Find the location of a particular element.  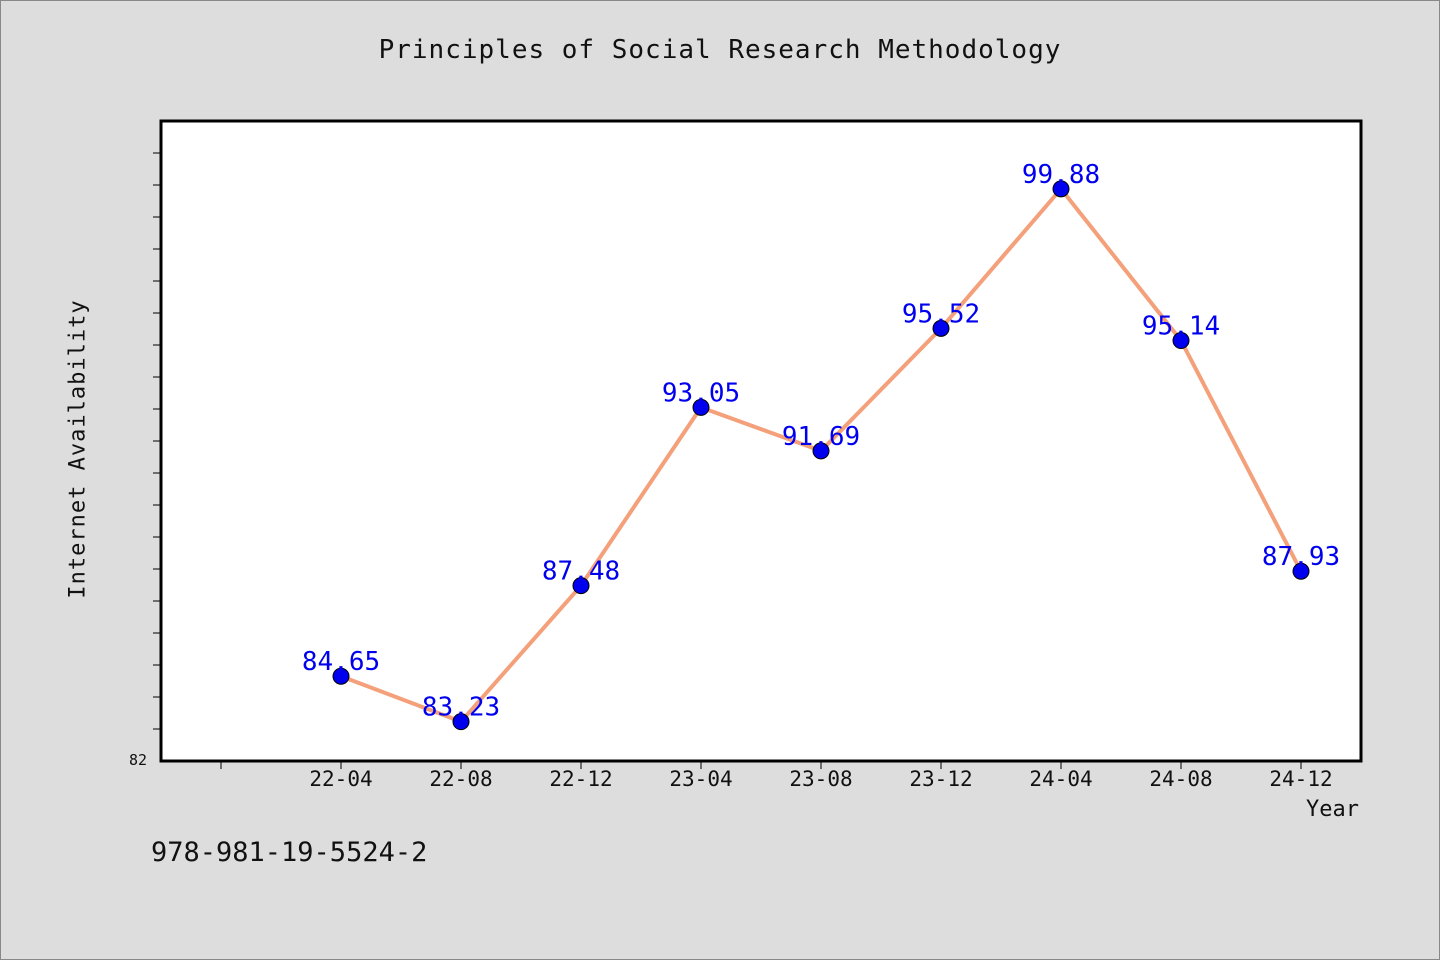

x-tick-label: 22-12 is located at coordinates (580, 779).